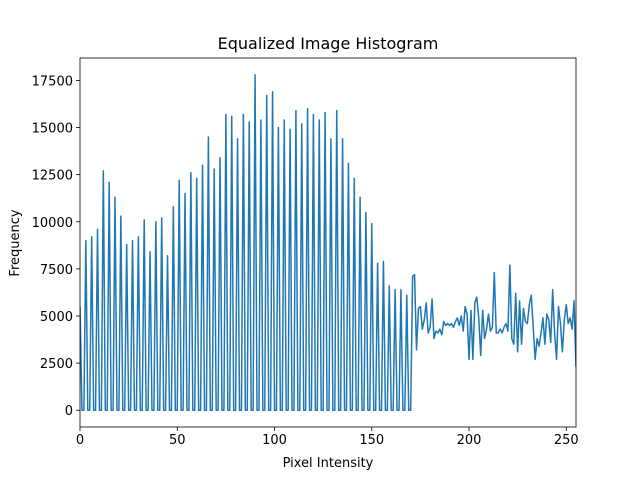 This screenshot has width=640, height=480. I want to click on y-axis-label: Frequency, so click(15, 242).